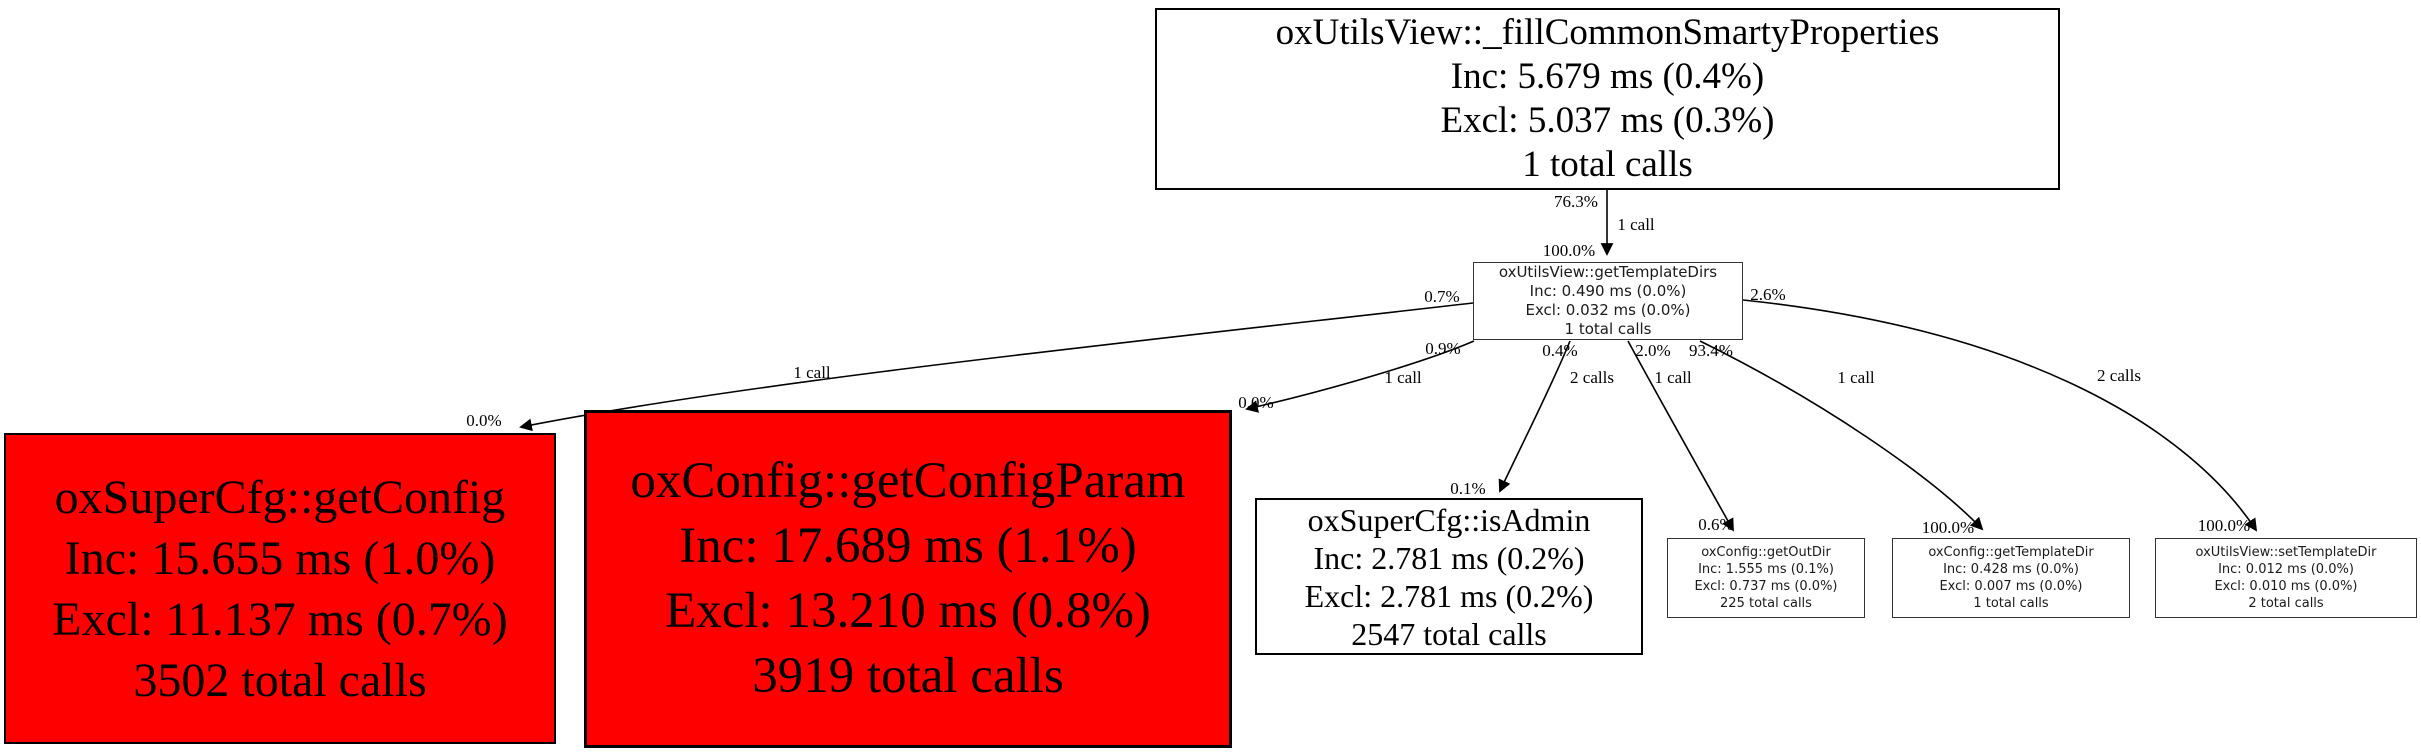  Describe the element at coordinates (1449, 633) in the screenshot. I see `node-total-calls: 2547 total calls` at that location.